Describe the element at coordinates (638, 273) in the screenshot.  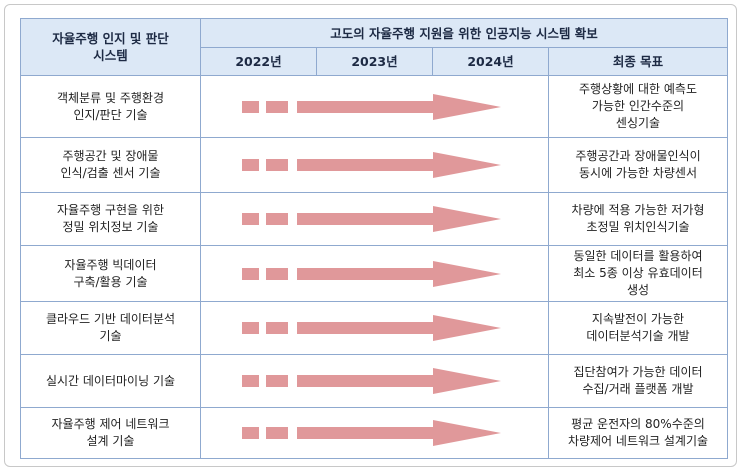
I see `text-line: 최소 5종 이상 유효데이터` at that location.